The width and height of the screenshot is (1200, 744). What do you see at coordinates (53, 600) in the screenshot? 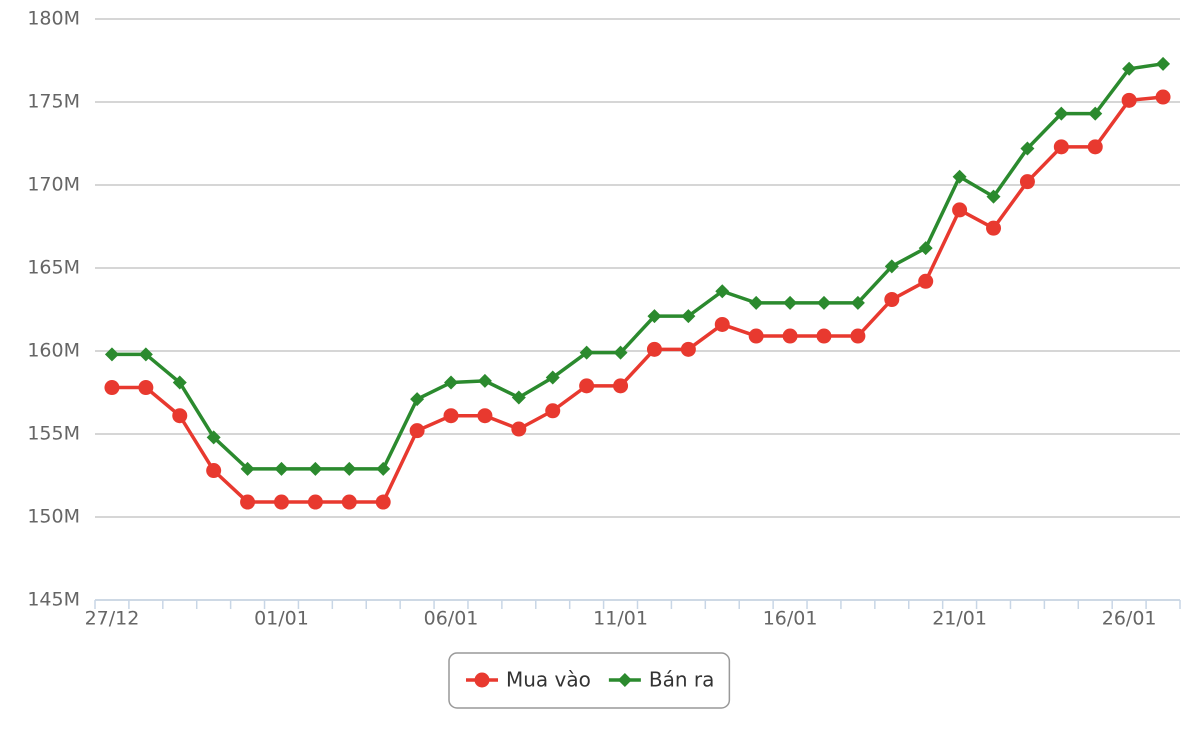
I see `y-tick-label: 145M` at bounding box center [53, 600].